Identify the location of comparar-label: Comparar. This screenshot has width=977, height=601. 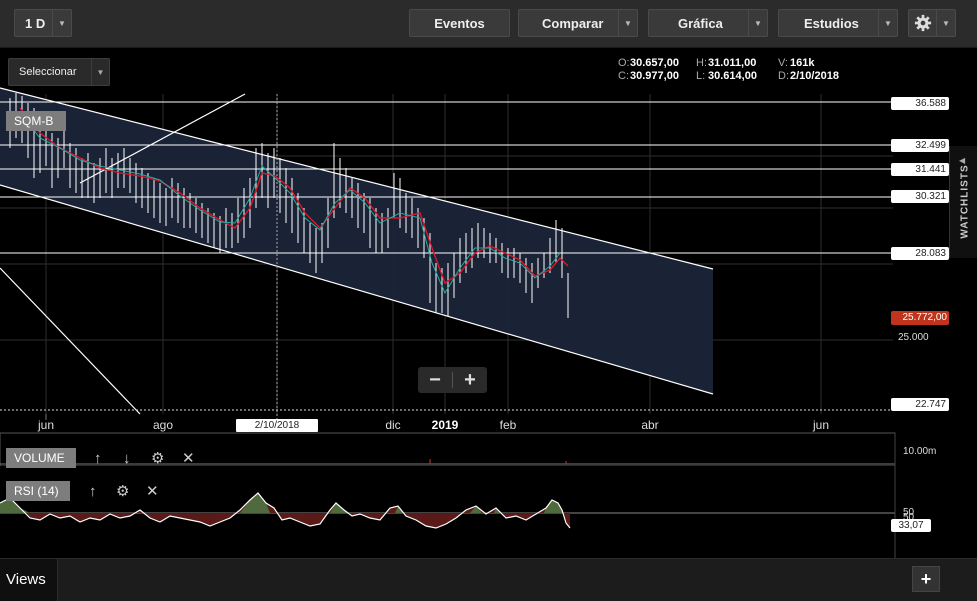
(573, 23).